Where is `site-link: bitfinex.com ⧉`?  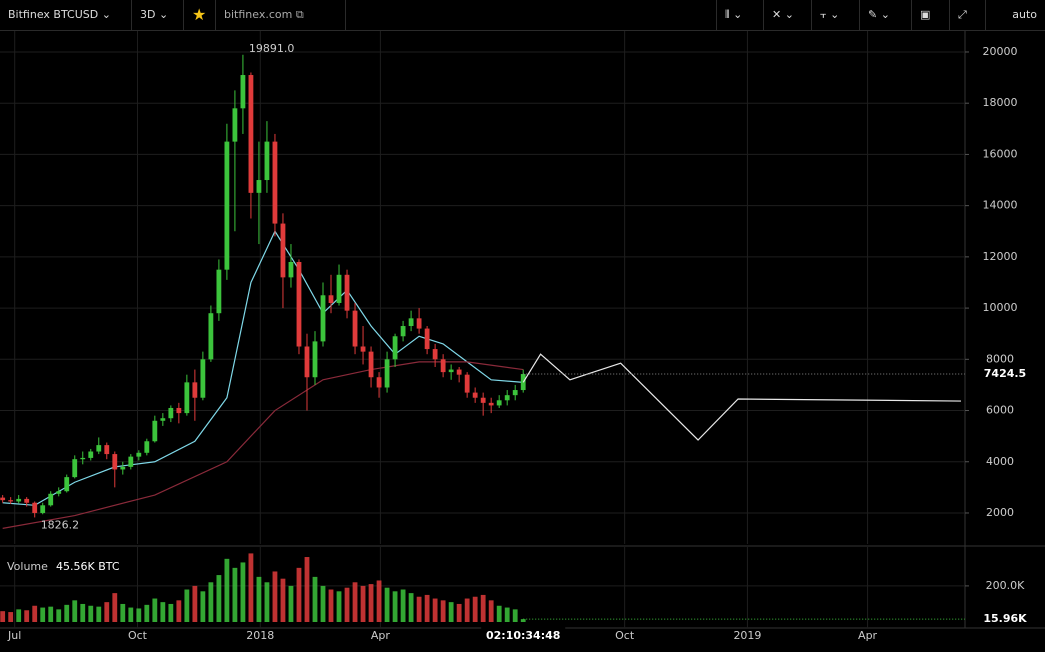
site-link: bitfinex.com ⧉ is located at coordinates (281, 15).